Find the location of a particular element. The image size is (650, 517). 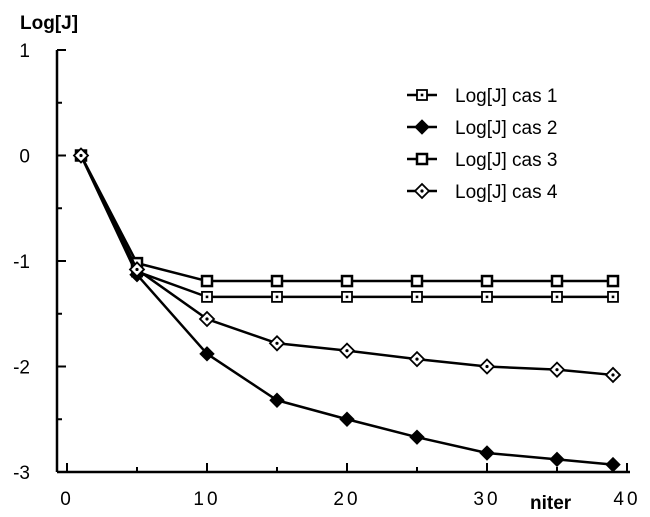

y-tick-label: 1 is located at coordinates (24, 51).